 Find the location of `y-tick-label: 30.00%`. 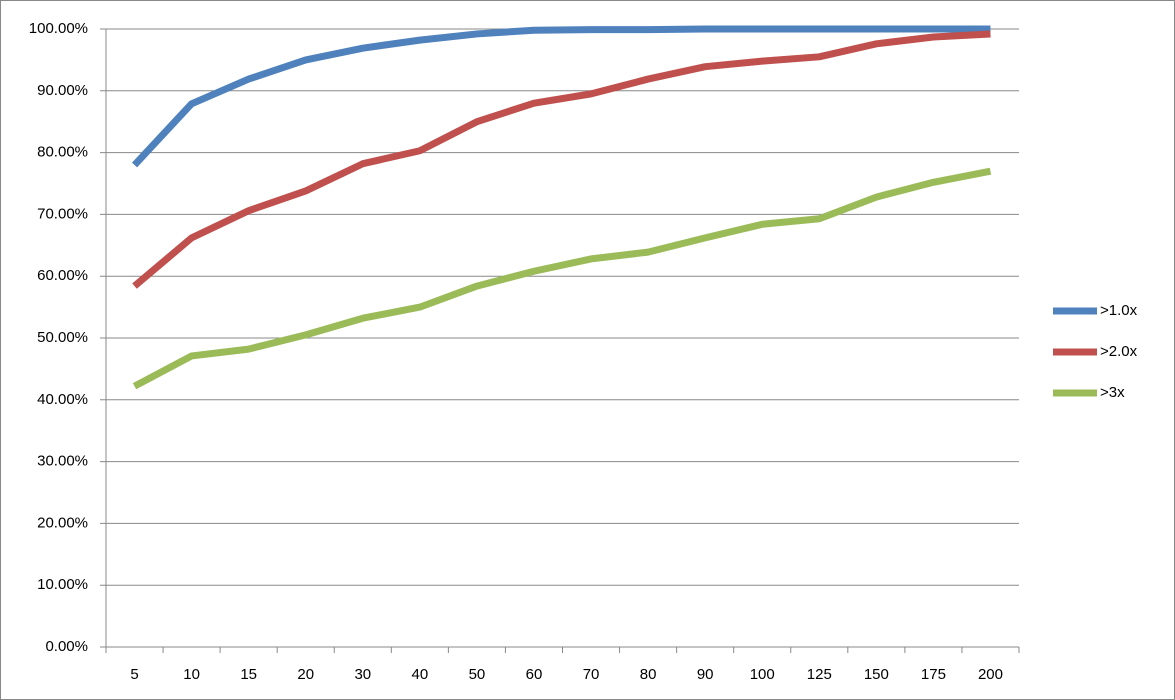

y-tick-label: 30.00% is located at coordinates (62, 461).